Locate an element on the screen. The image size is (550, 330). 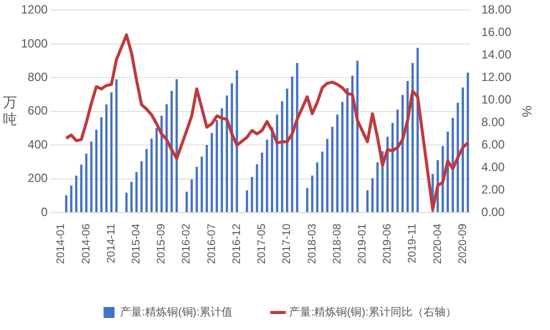
y-tick-label: 800 is located at coordinates (38, 77).